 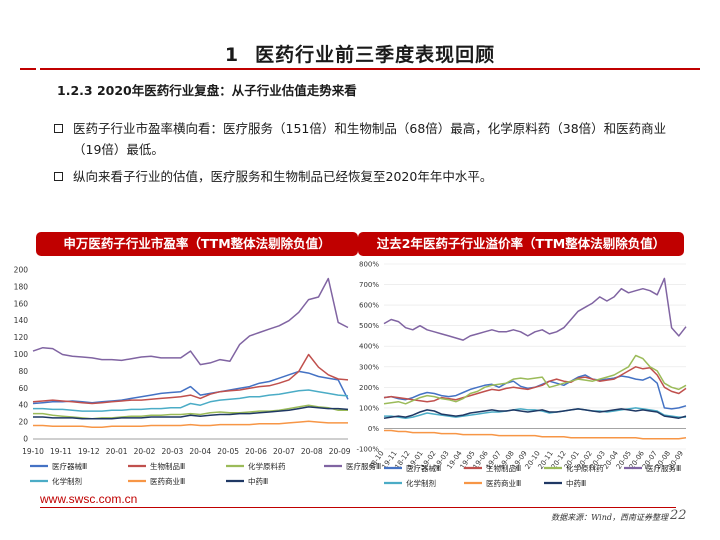 What do you see at coordinates (369, 326) in the screenshot?
I see `y-tick-label: 500%` at bounding box center [369, 326].